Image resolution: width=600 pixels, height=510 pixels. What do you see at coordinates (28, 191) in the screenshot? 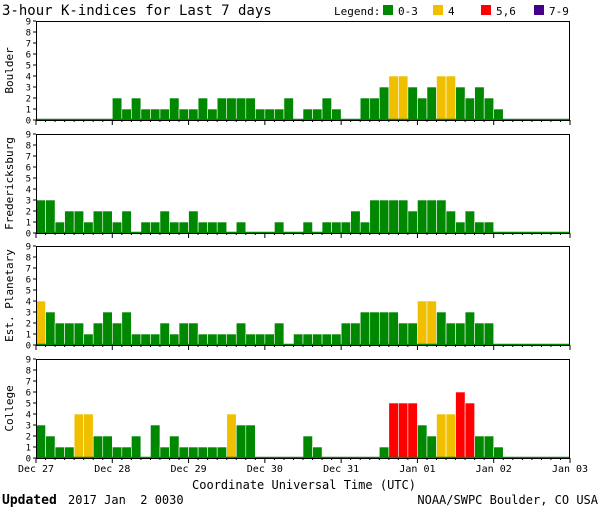
I see `y-tick-label: 4` at bounding box center [28, 191].